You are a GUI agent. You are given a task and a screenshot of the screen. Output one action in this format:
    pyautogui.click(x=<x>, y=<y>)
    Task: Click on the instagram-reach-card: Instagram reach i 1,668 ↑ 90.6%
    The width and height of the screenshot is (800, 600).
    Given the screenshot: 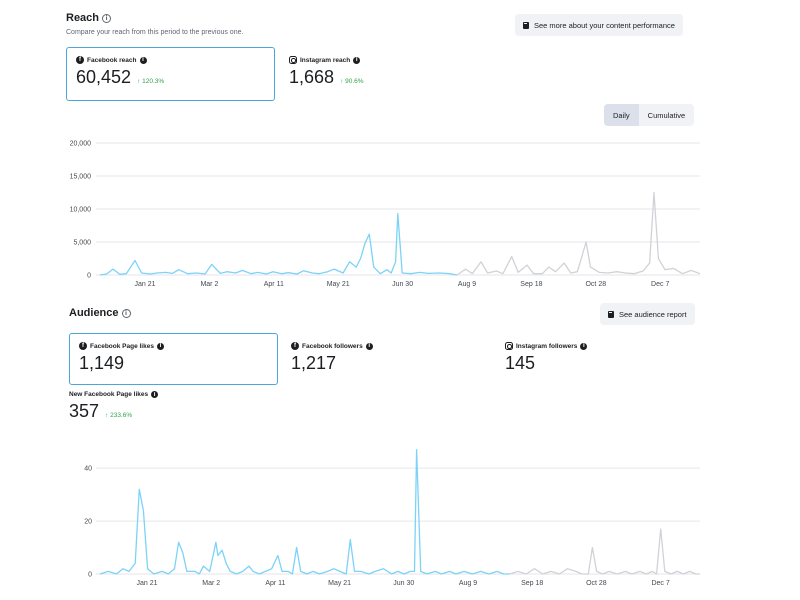 What is the action you would take?
    pyautogui.click(x=380, y=74)
    